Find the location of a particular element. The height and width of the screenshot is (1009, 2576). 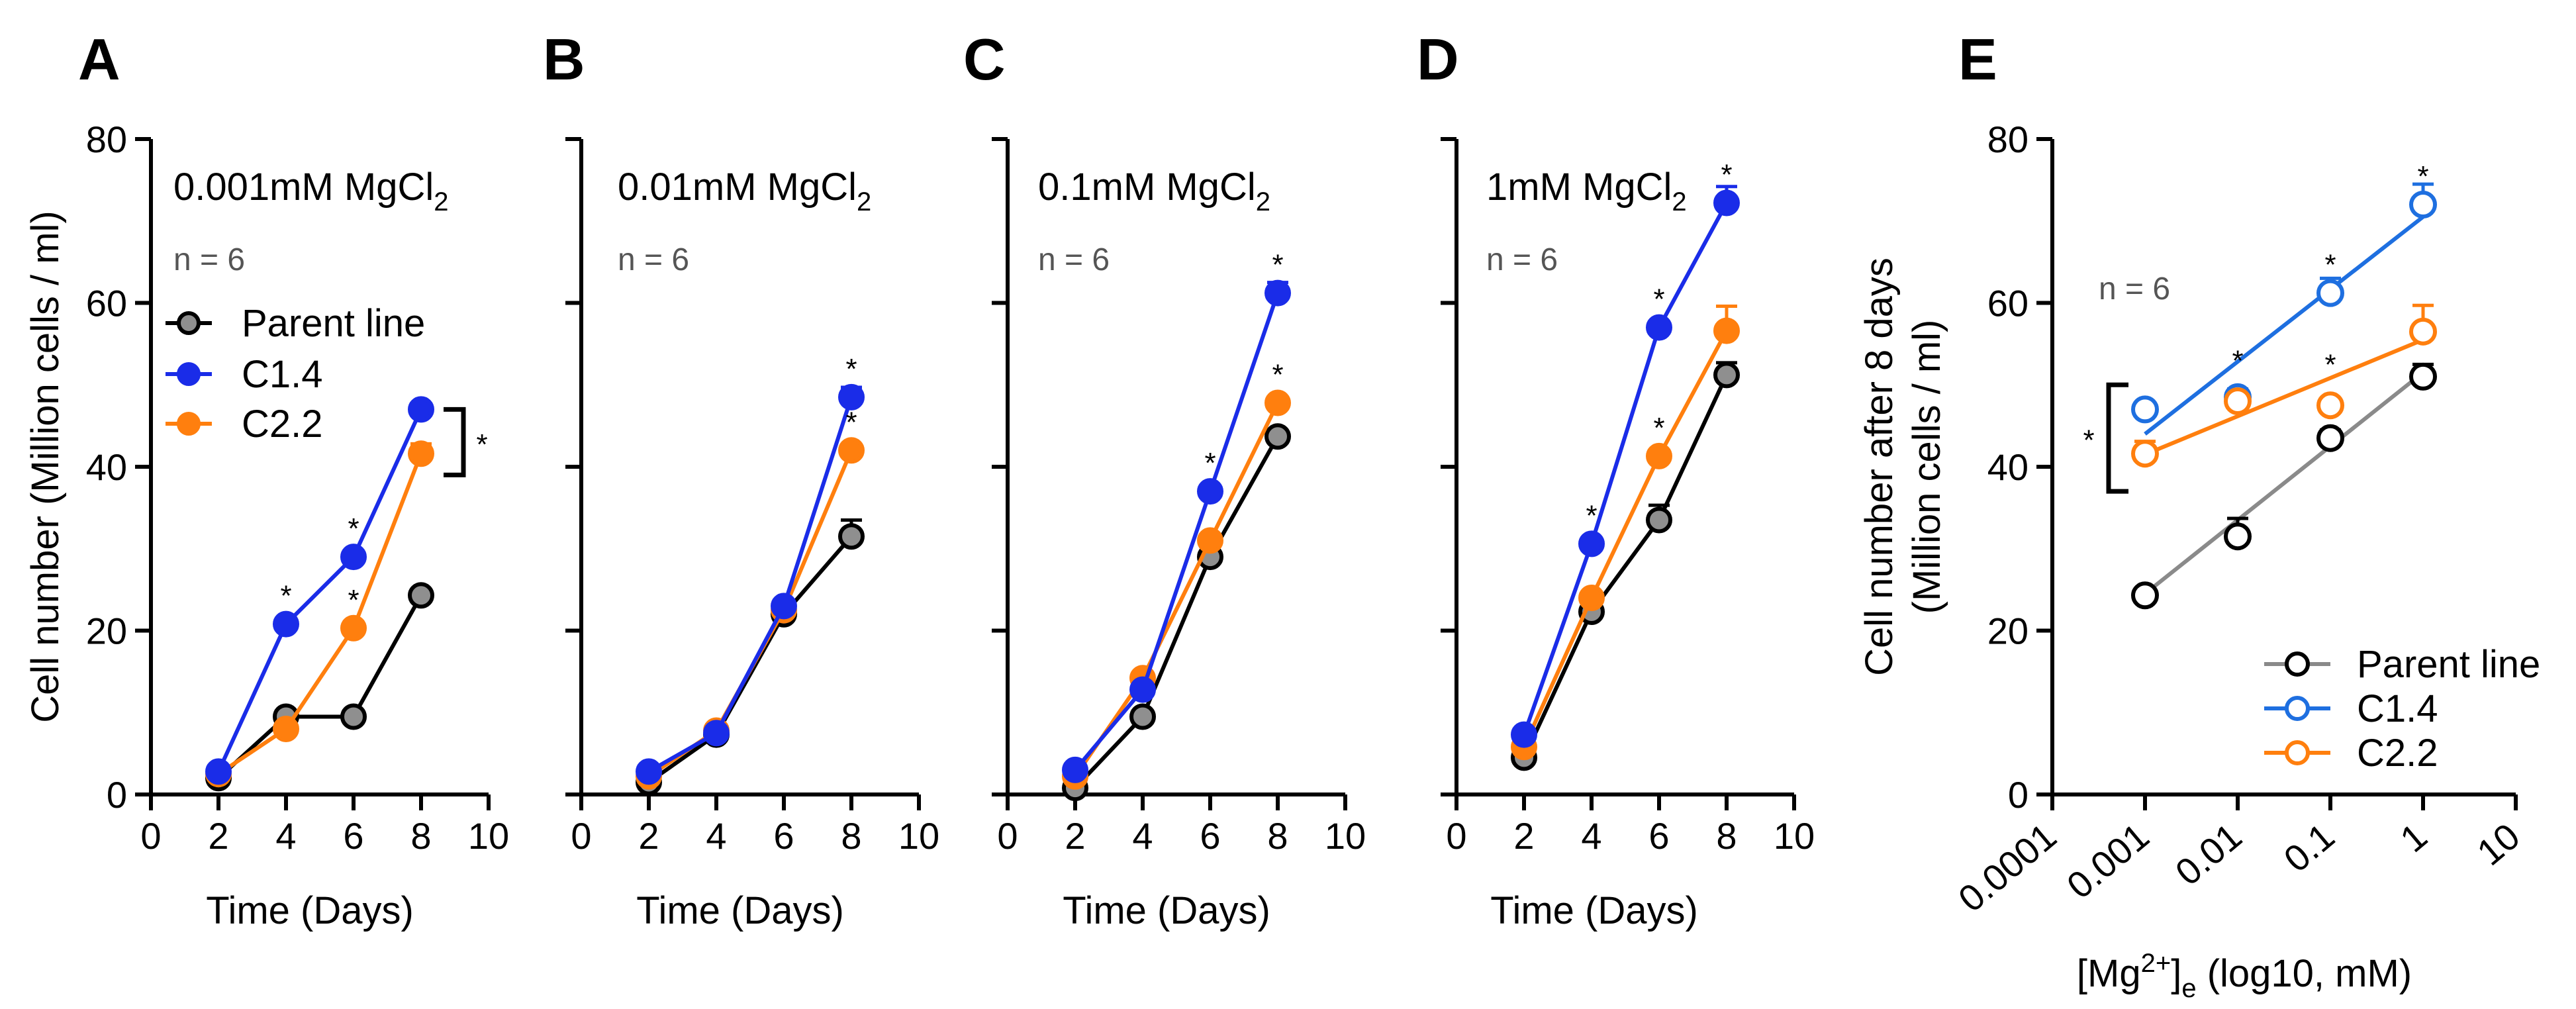

panel-a-axes: 0 20 40 60 80 0 2 4 6 8 10 * * * is located at coordinates (297, 488).